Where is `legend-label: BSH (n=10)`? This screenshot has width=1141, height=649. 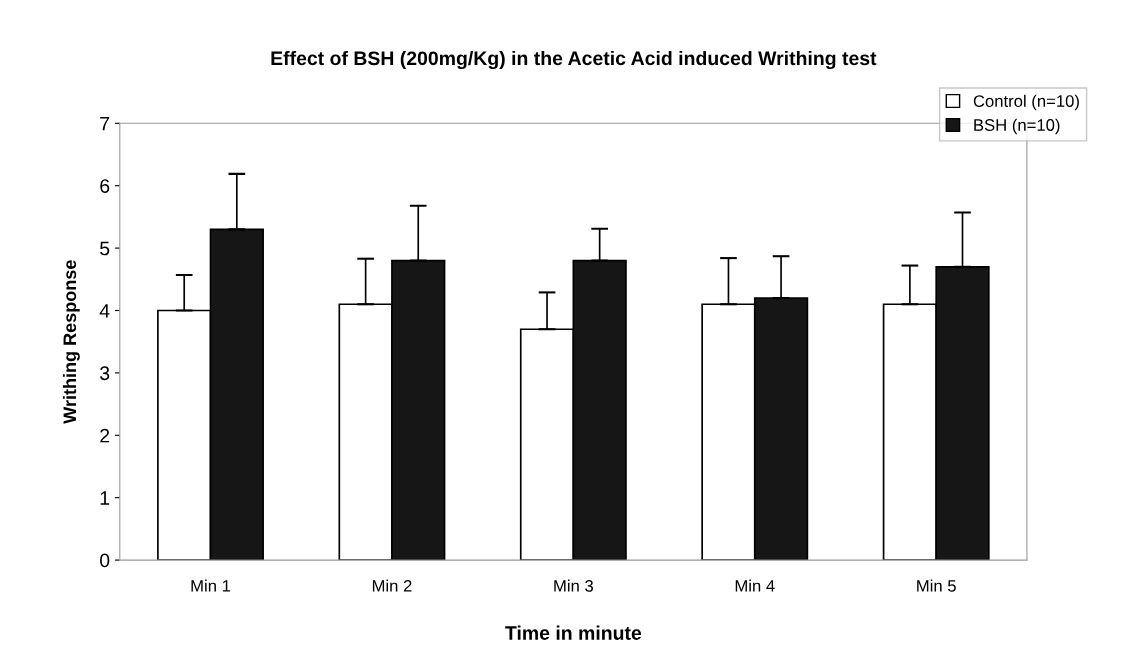 legend-label: BSH (n=10) is located at coordinates (1017, 126).